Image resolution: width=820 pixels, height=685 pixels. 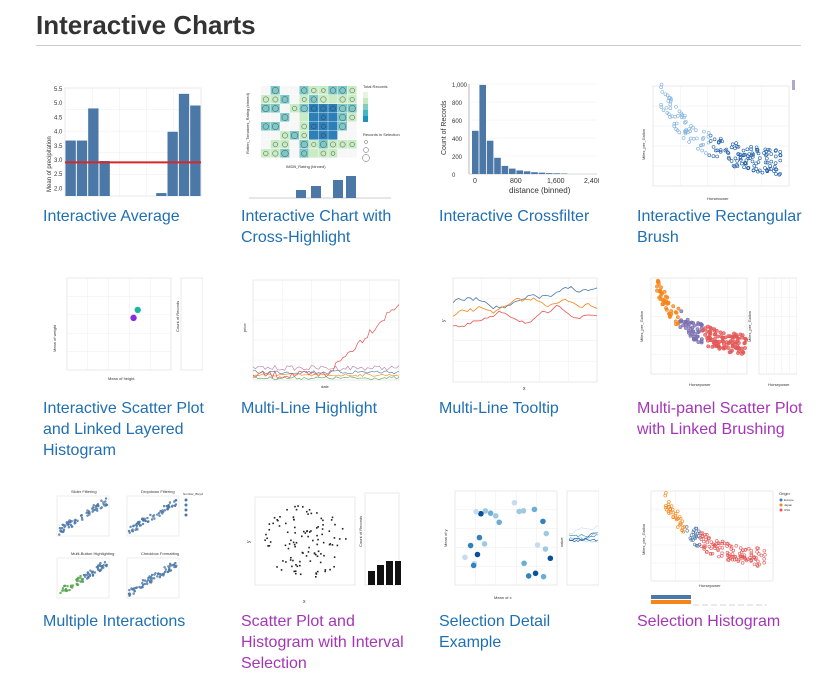 What do you see at coordinates (499, 408) in the screenshot?
I see `chart-link-multi-line-tooltip: Multi-Line Tooltip` at bounding box center [499, 408].